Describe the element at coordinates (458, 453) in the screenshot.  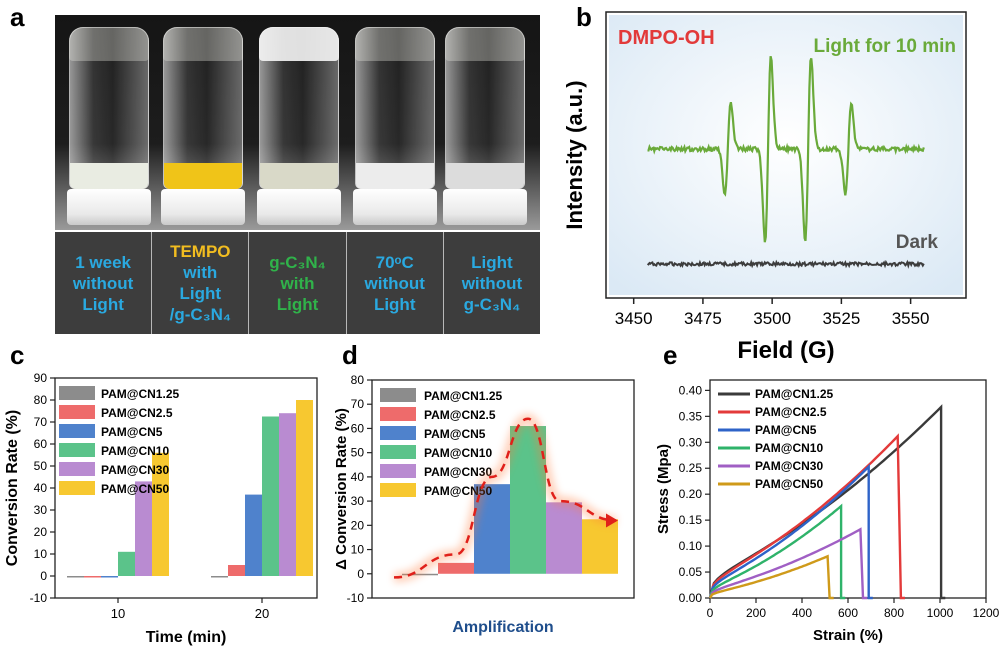
I see `legend-label: PAM@CN10` at that location.